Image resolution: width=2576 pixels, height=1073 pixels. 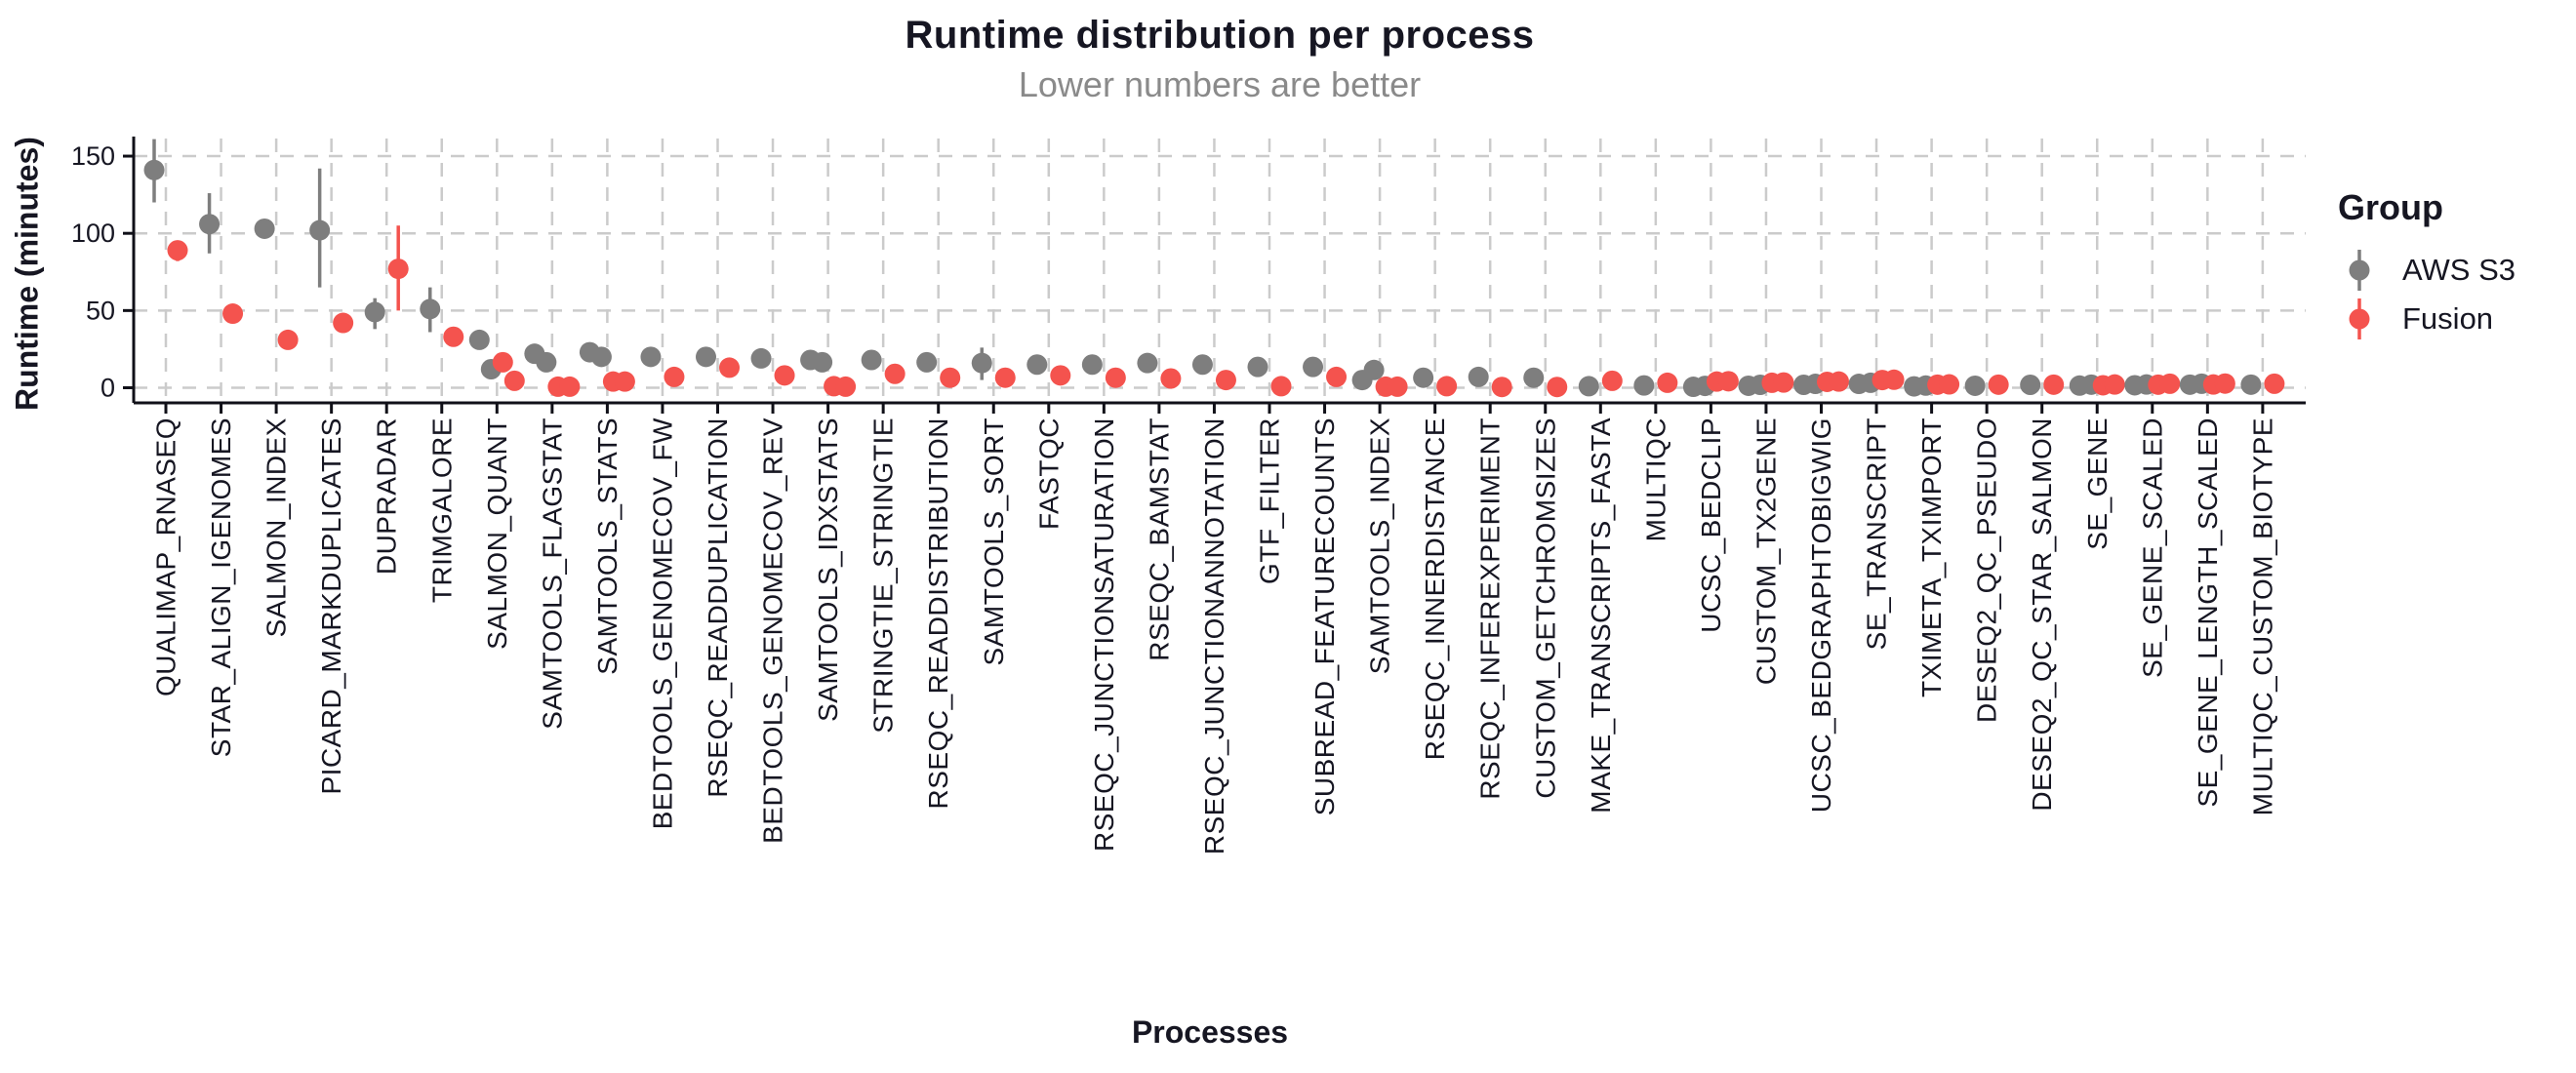 What do you see at coordinates (718, 607) in the screenshot?
I see `x-tick-label: RSEQC_READDUPLICATION` at bounding box center [718, 607].